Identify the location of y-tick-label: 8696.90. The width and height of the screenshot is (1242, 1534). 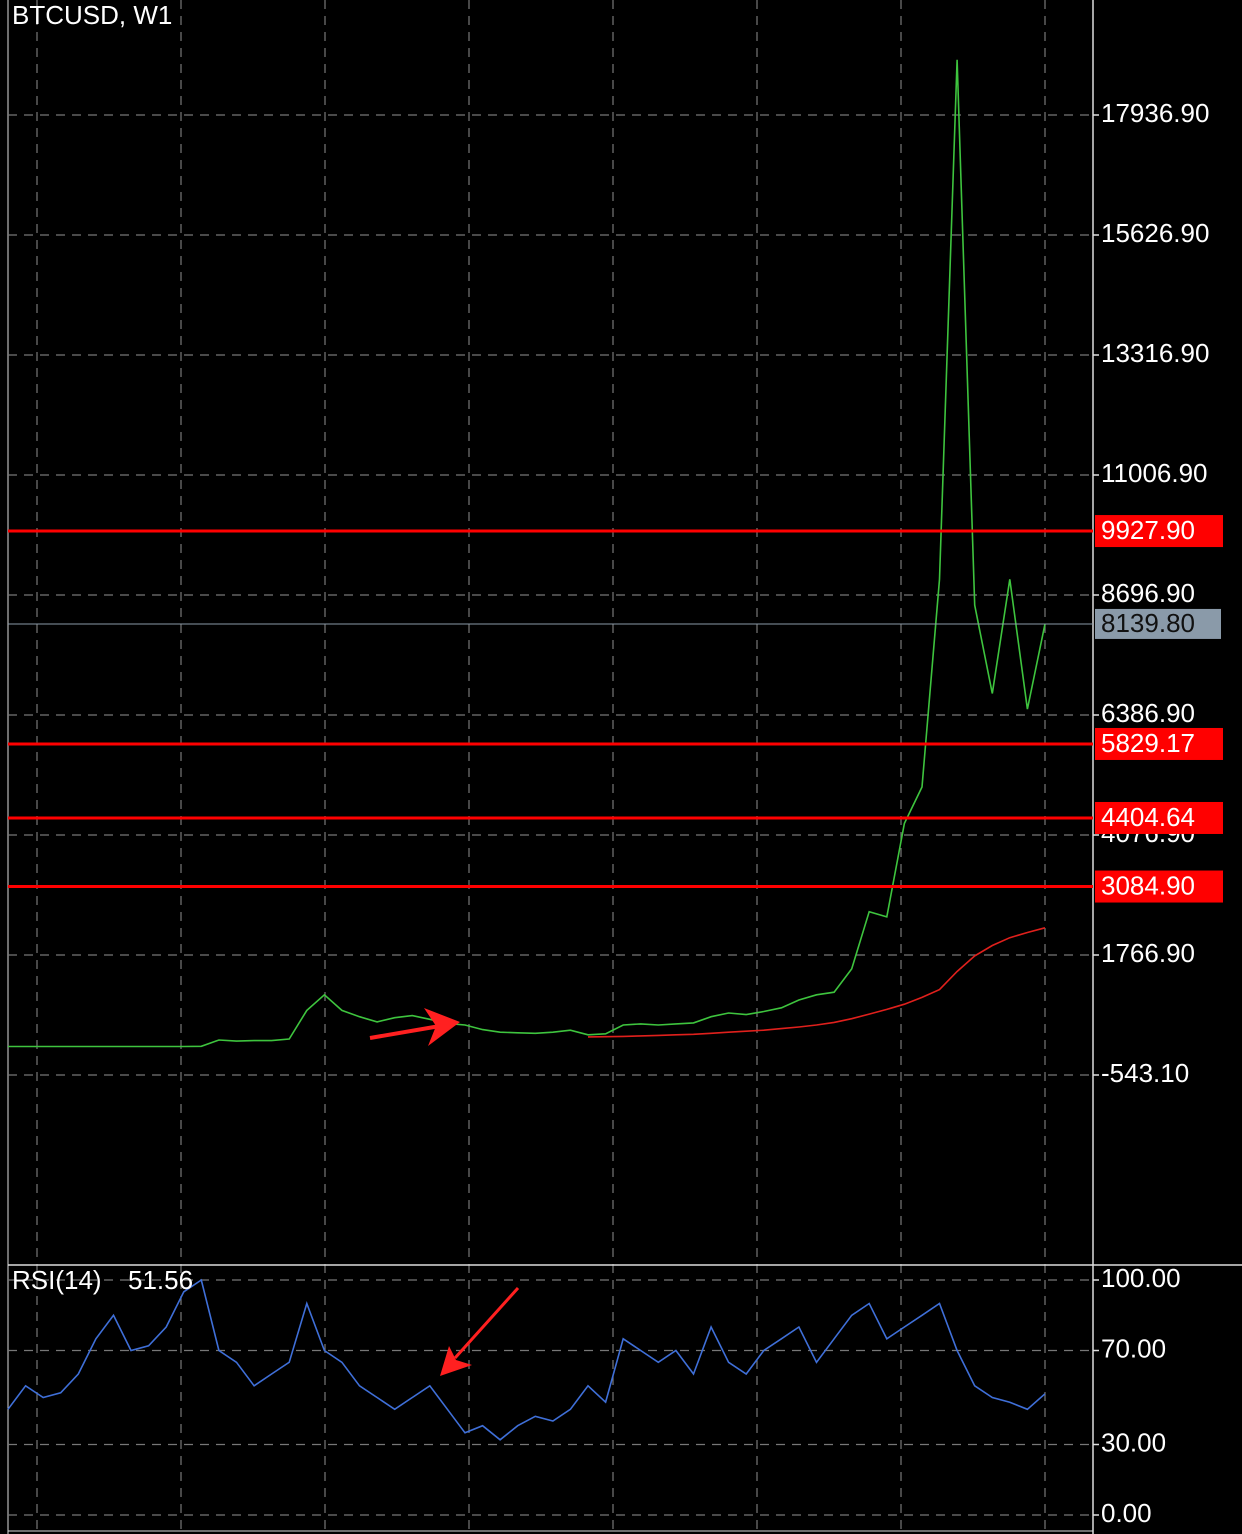
(1148, 593).